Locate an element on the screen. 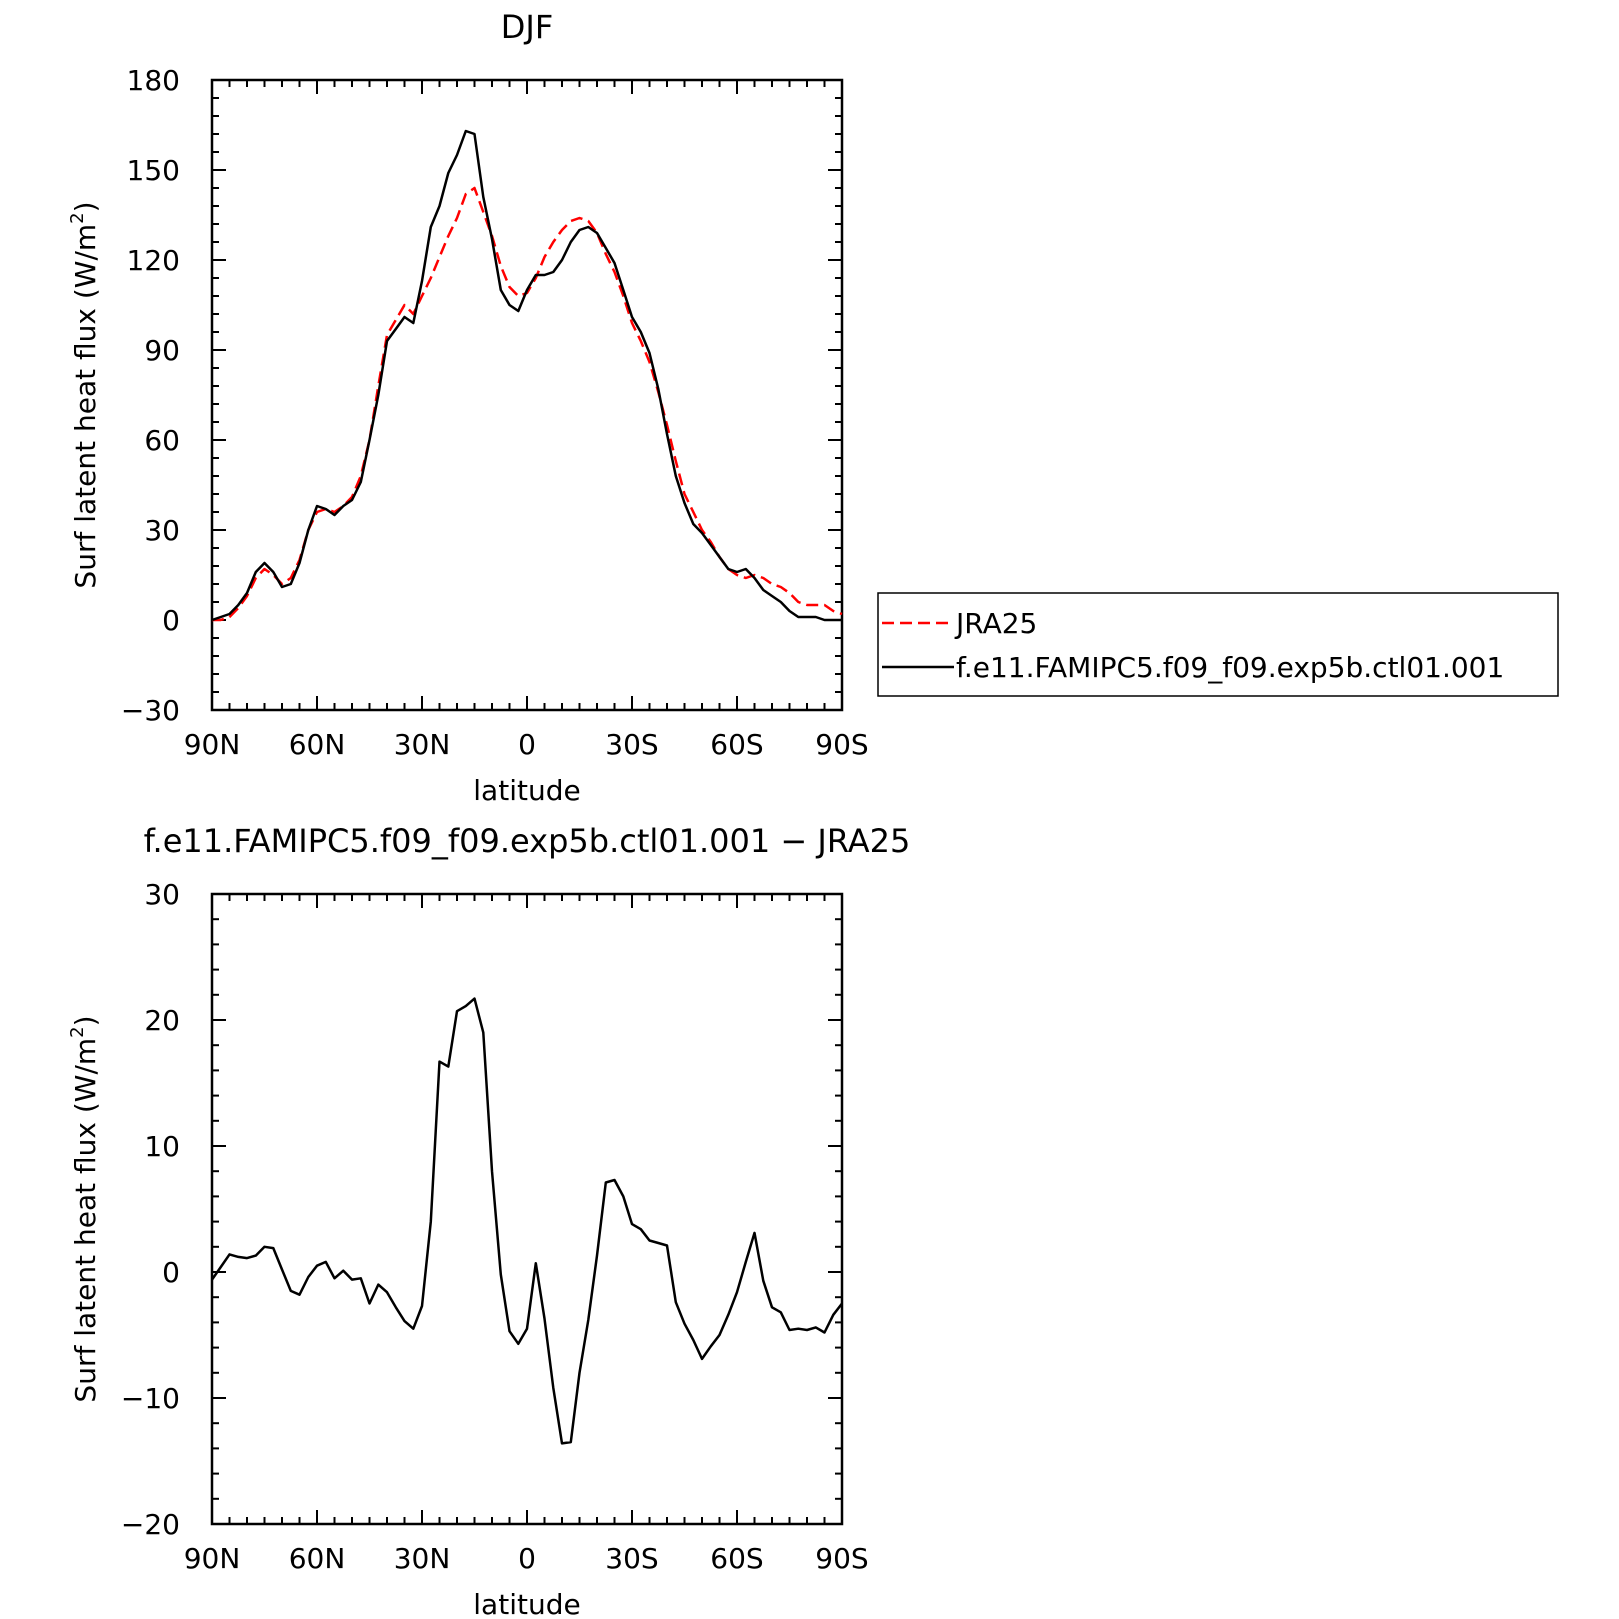  y-tick-label: 20 is located at coordinates (162, 1020).